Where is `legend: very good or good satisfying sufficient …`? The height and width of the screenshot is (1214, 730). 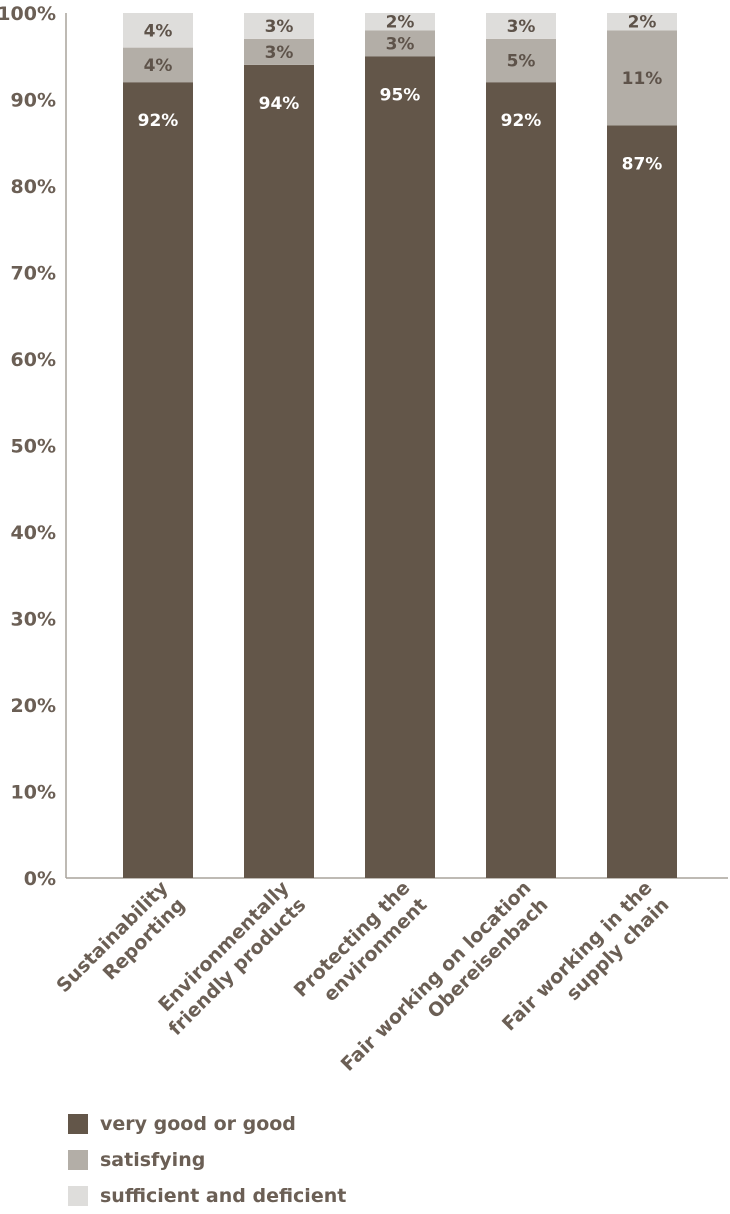 legend: very good or good satisfying sufficient … is located at coordinates (207, 1160).